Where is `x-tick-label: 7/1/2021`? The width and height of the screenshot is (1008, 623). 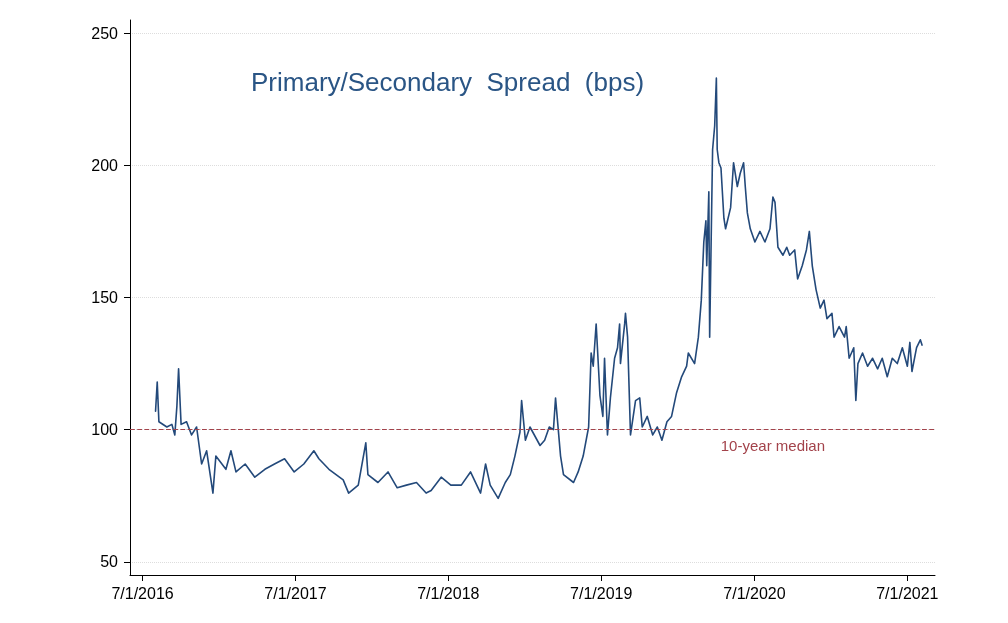
x-tick-label: 7/1/2021 is located at coordinates (907, 593).